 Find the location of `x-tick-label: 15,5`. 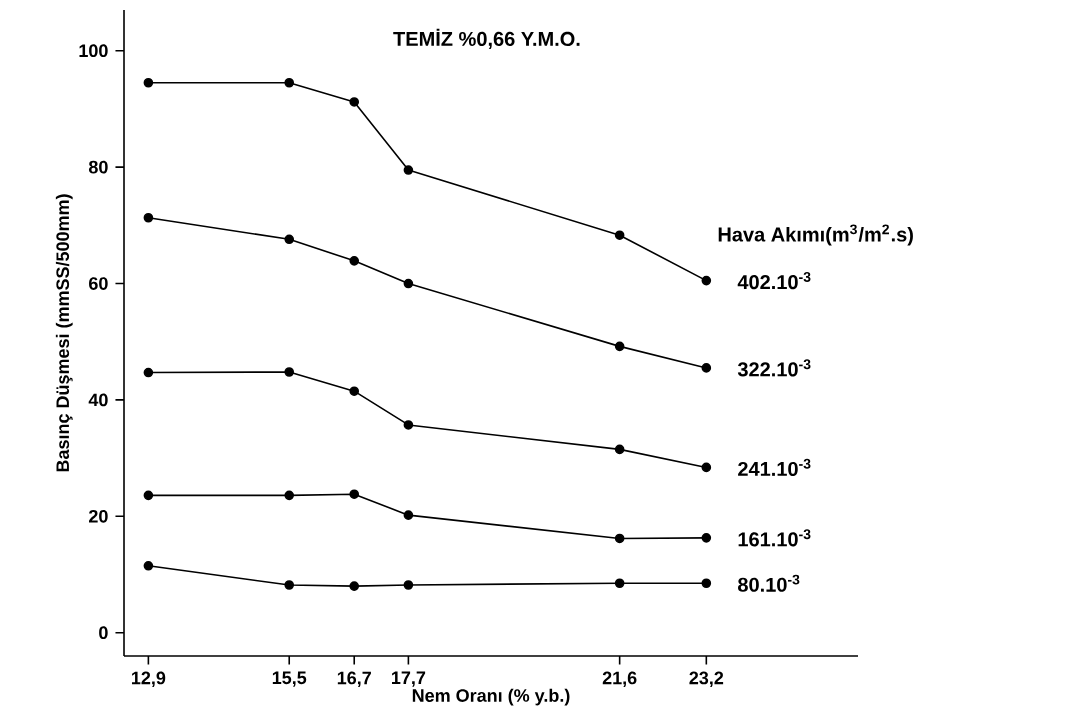

x-tick-label: 15,5 is located at coordinates (289, 679).